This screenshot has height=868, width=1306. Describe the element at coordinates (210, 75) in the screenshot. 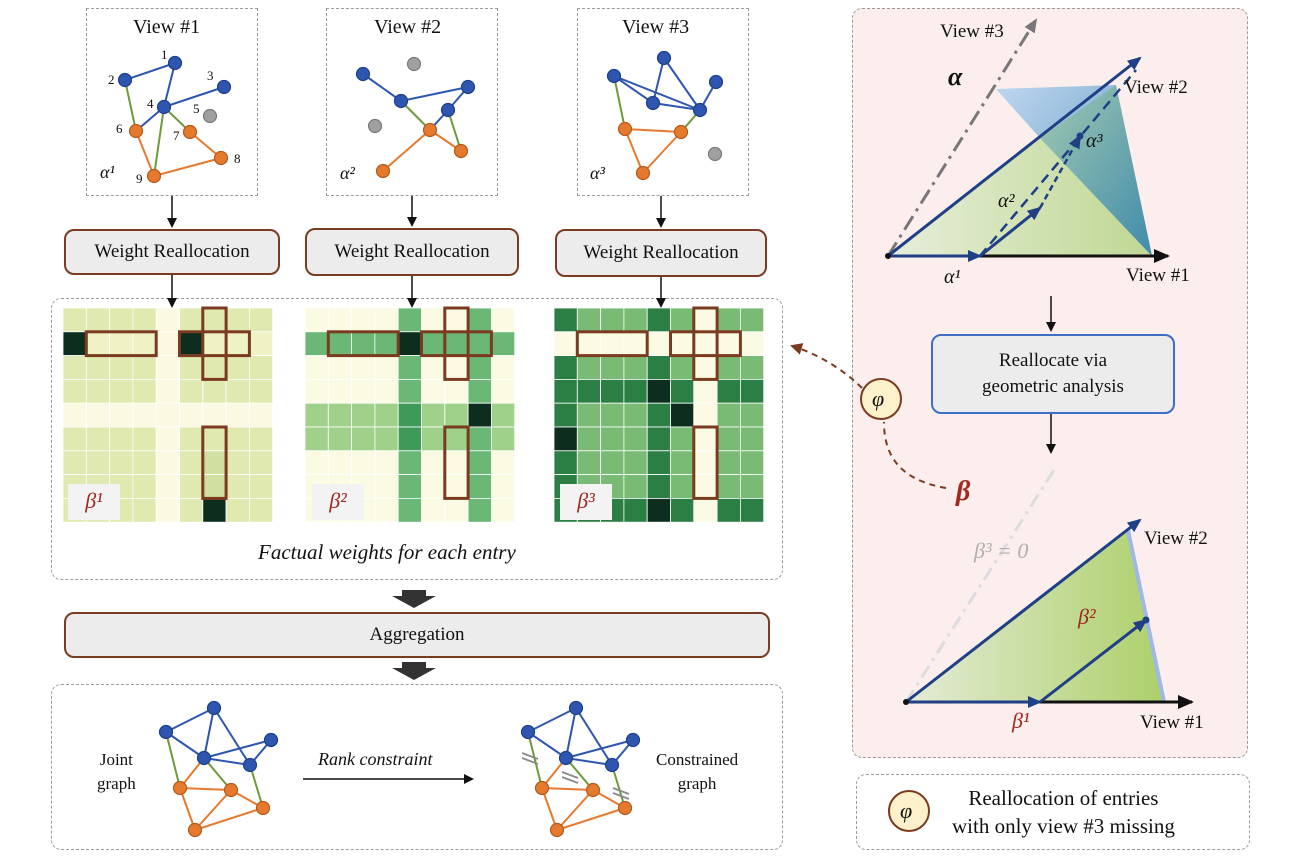

I see `node-number-label: 3` at that location.